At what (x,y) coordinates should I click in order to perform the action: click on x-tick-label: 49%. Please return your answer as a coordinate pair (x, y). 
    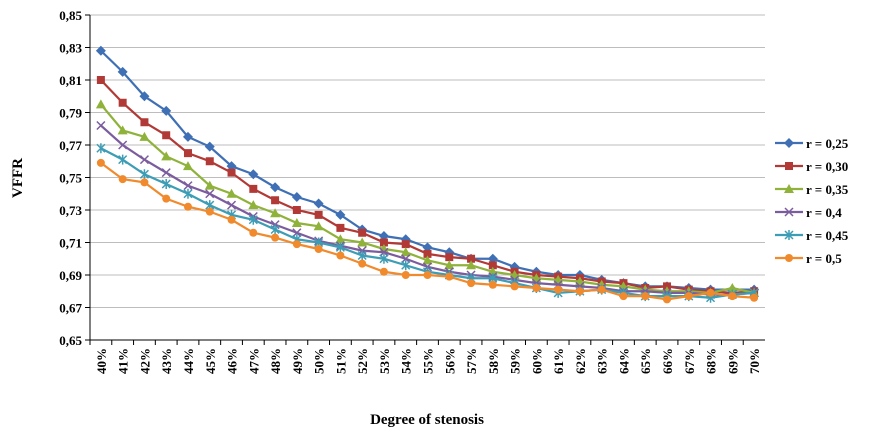
    Looking at the image, I should click on (297, 361).